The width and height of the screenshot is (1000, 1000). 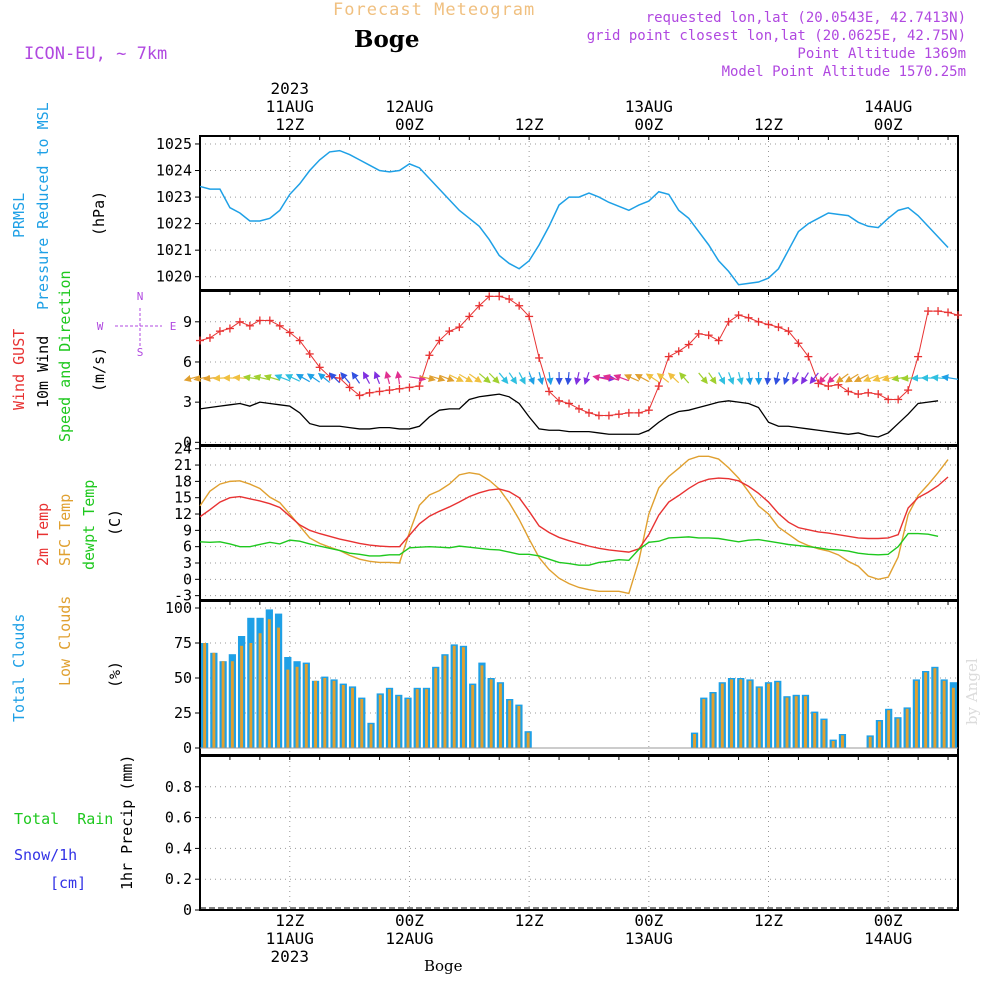 What do you see at coordinates (881, 54) in the screenshot?
I see `point-altitude: Point Altitude 1369m` at bounding box center [881, 54].